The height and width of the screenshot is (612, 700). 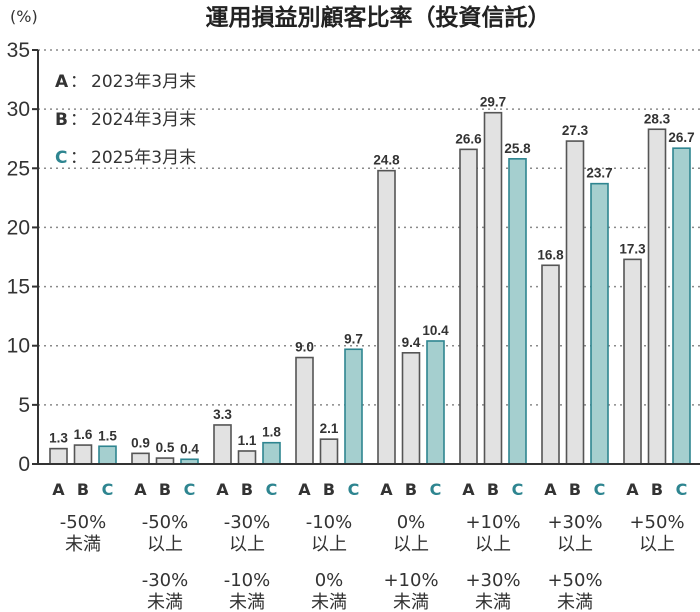 I want to click on y-tick-label: 5, so click(x=24, y=405).